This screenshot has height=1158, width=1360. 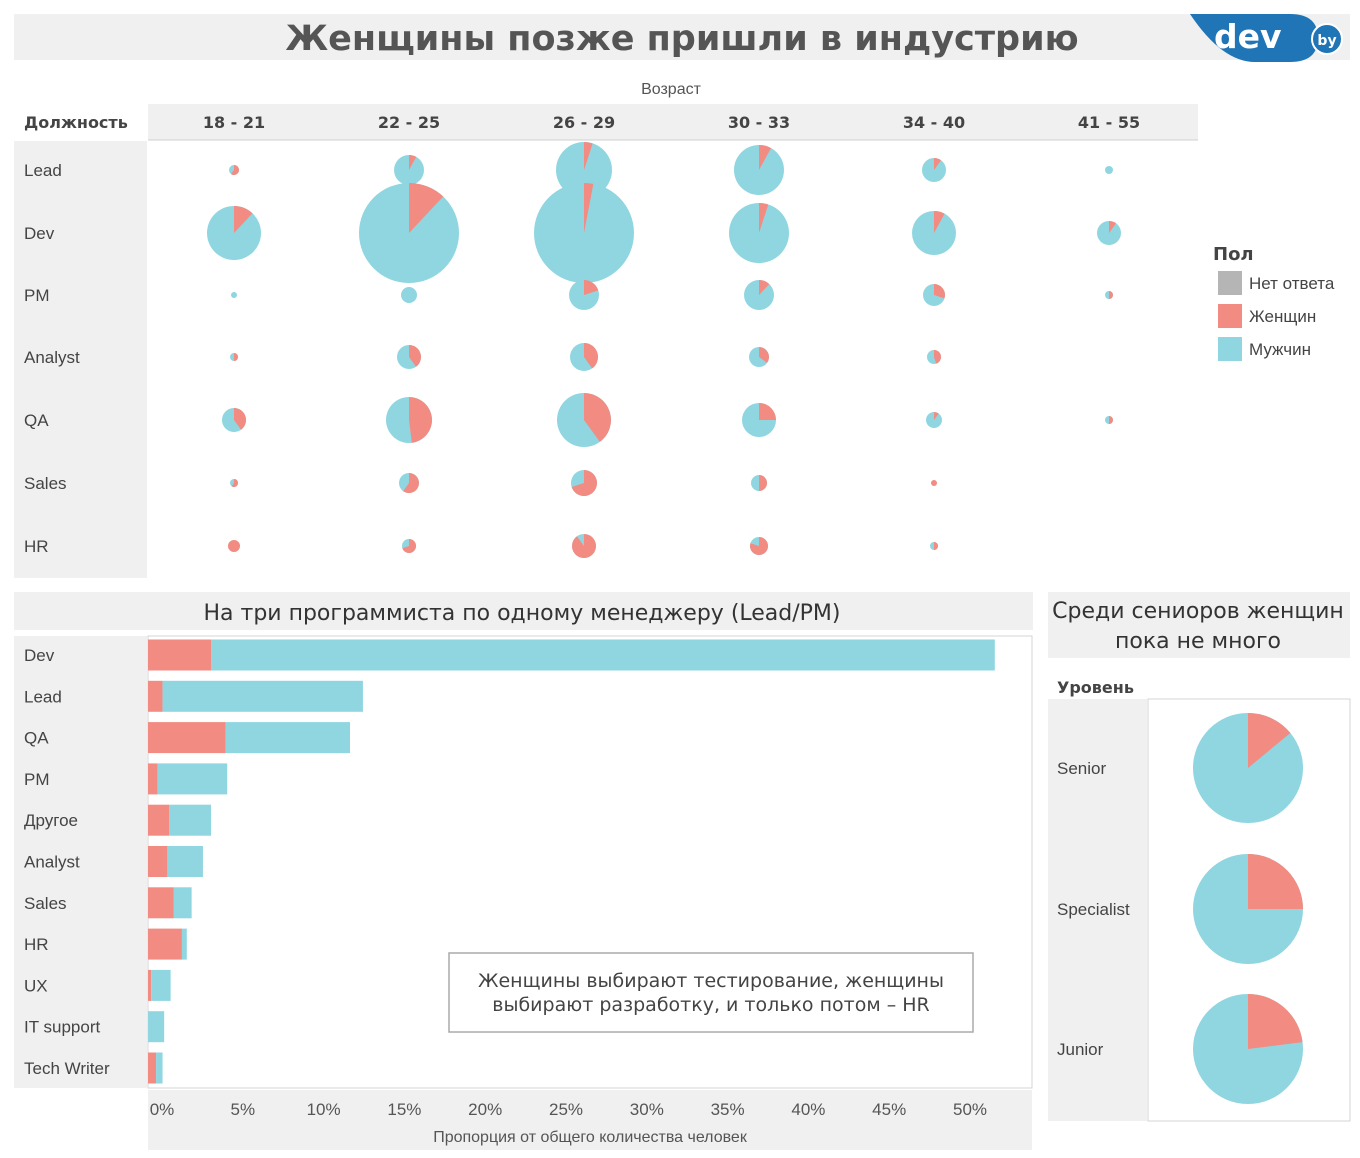 I want to click on bar-category-column, so click(x=80, y=862).